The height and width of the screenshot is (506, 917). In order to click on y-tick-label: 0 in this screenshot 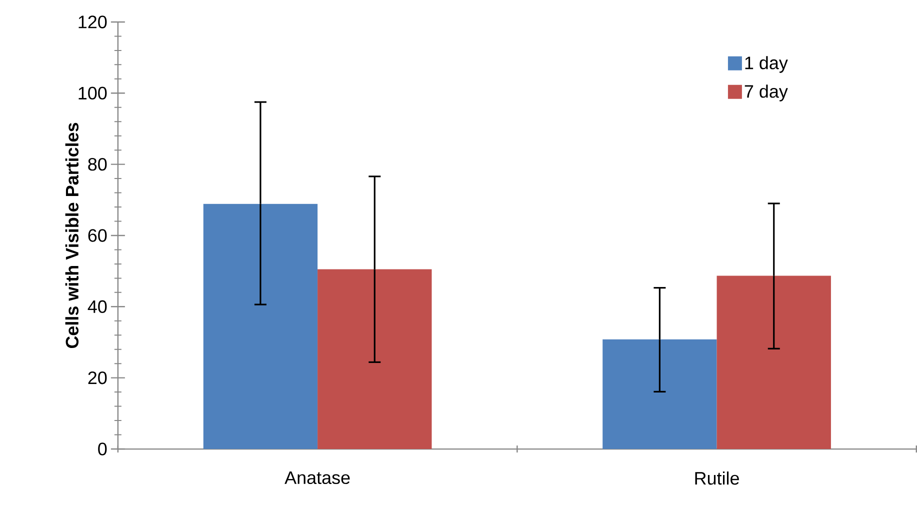, I will do `click(102, 449)`.